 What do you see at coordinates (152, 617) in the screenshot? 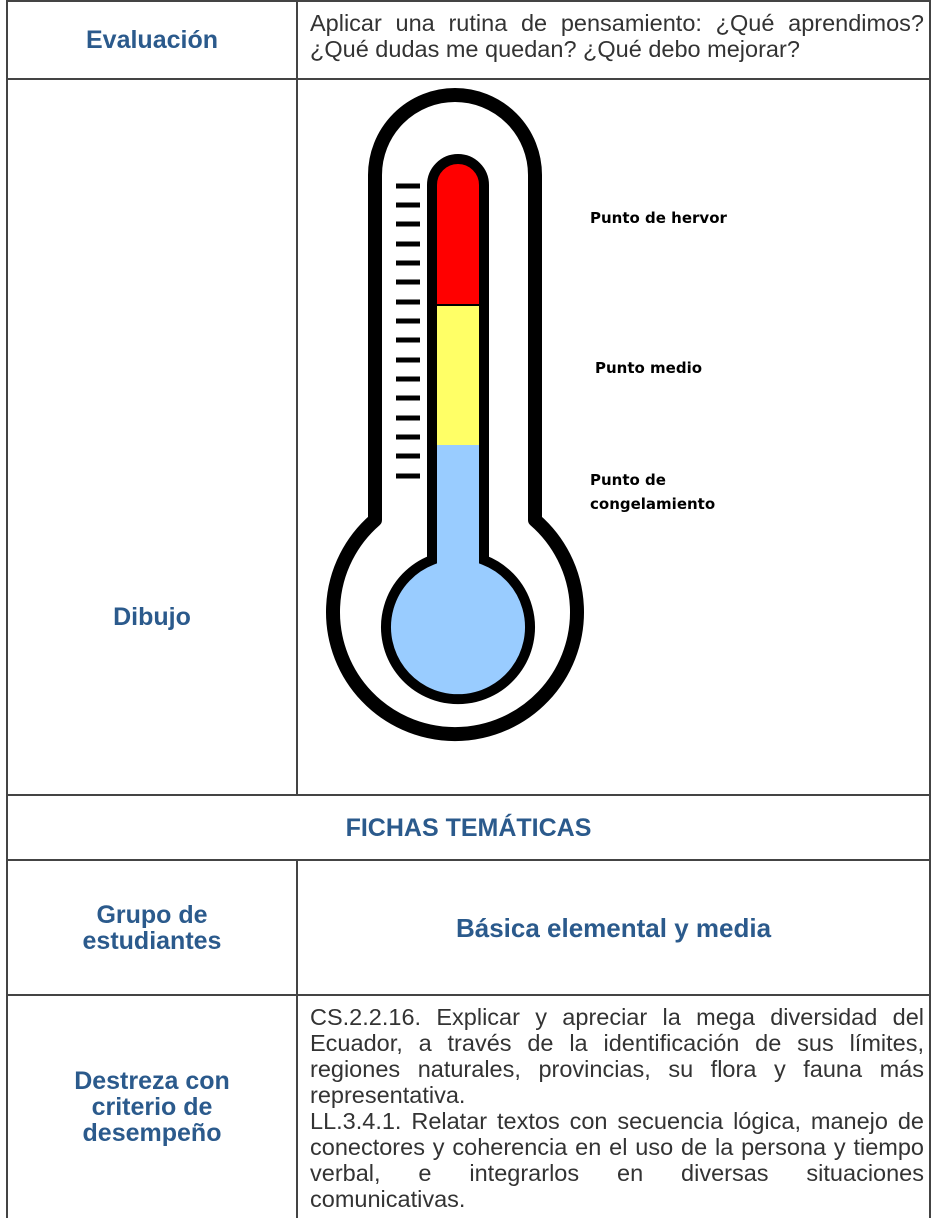
I see `row-label: Dibujo` at bounding box center [152, 617].